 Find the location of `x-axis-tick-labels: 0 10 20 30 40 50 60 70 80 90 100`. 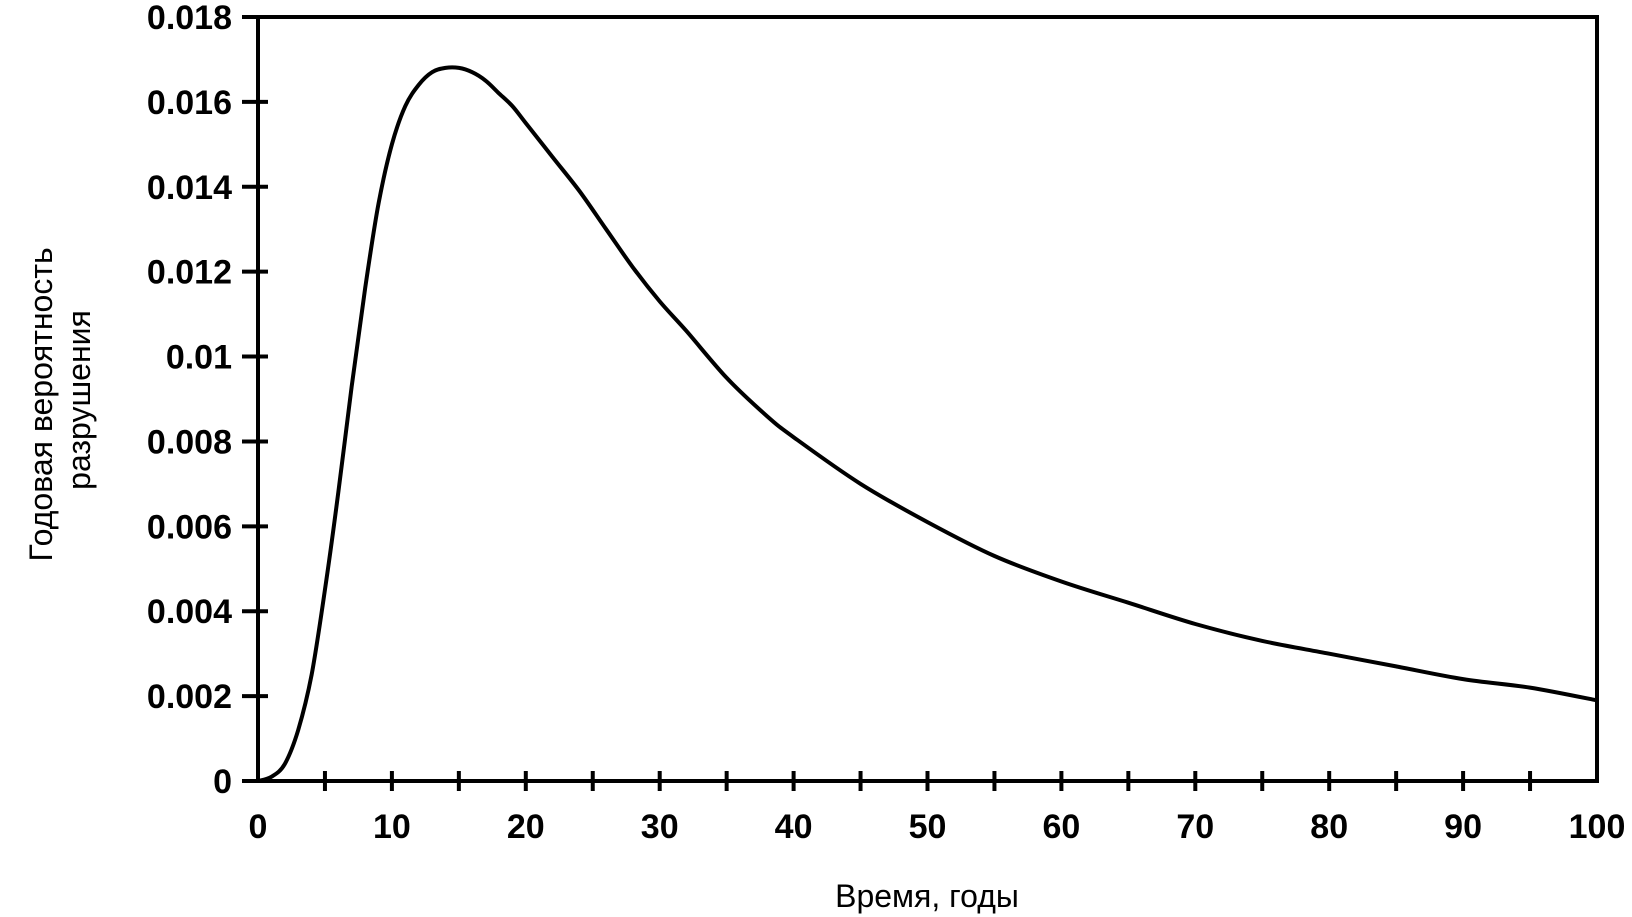

x-axis-tick-labels: 0 10 20 30 40 50 60 70 80 90 100 is located at coordinates (937, 827).